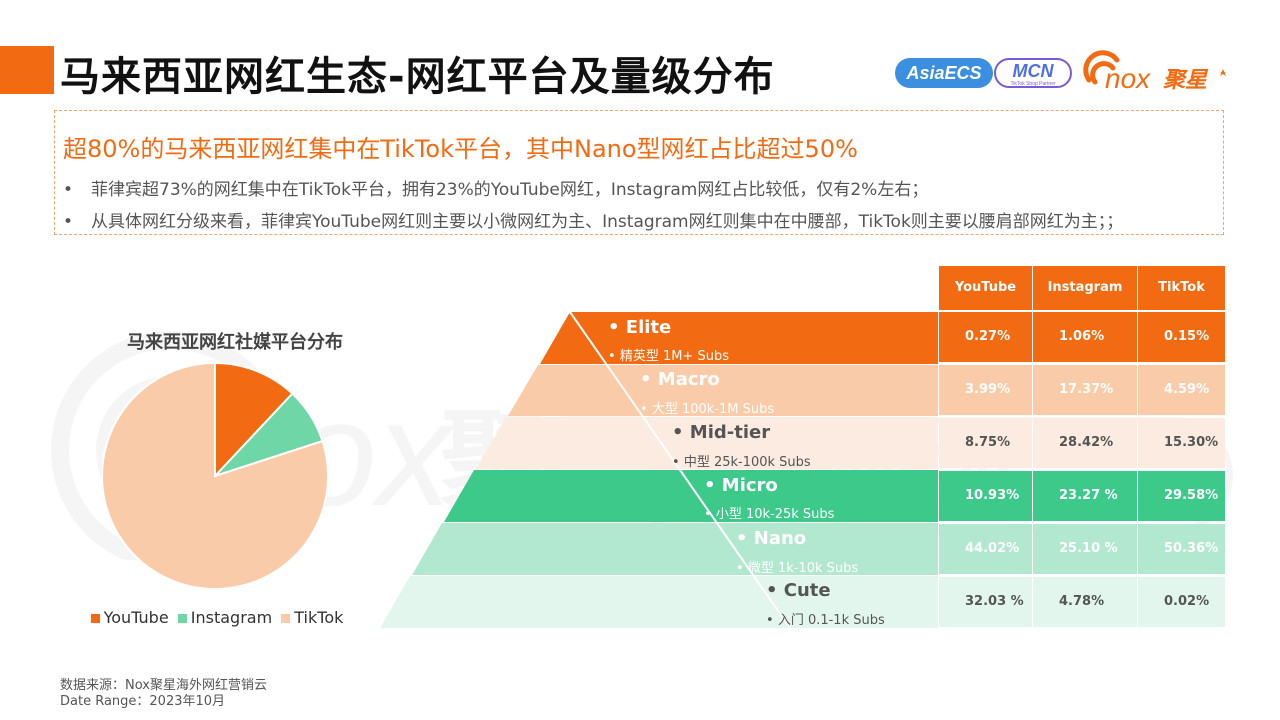 The width and height of the screenshot is (1280, 720). Describe the element at coordinates (1085, 496) in the screenshot. I see `table-cell: 23.27 %` at that location.